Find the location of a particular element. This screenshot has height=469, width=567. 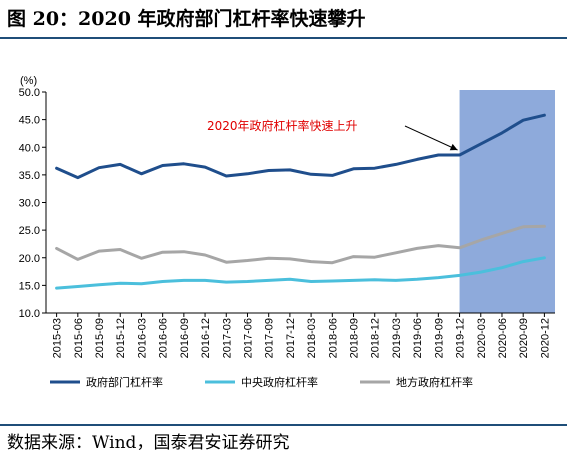

x-tick-label: 2019-03 is located at coordinates (397, 338).